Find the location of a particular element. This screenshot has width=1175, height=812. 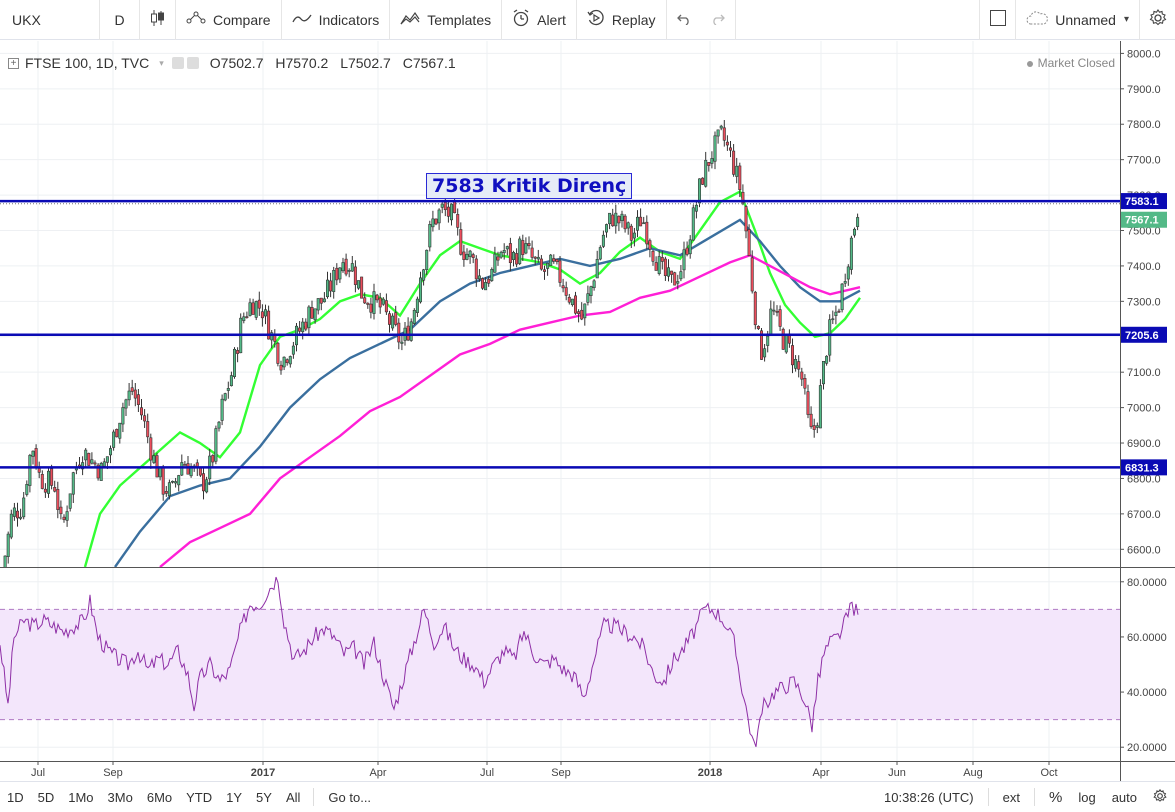

legend-title: FTSE 100, 1D, TVC is located at coordinates (87, 63).